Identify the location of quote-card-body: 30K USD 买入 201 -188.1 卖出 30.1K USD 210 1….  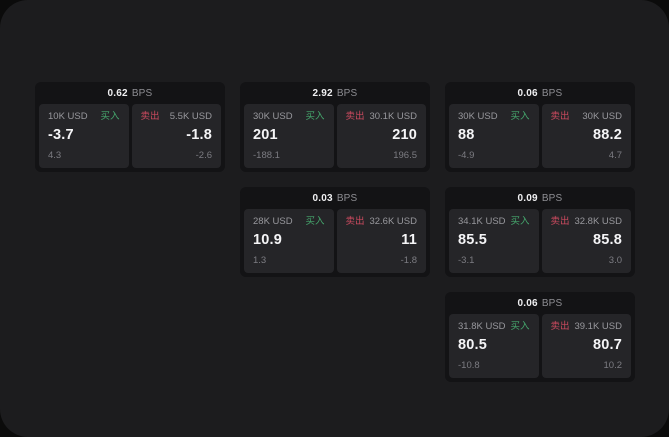
(335, 138).